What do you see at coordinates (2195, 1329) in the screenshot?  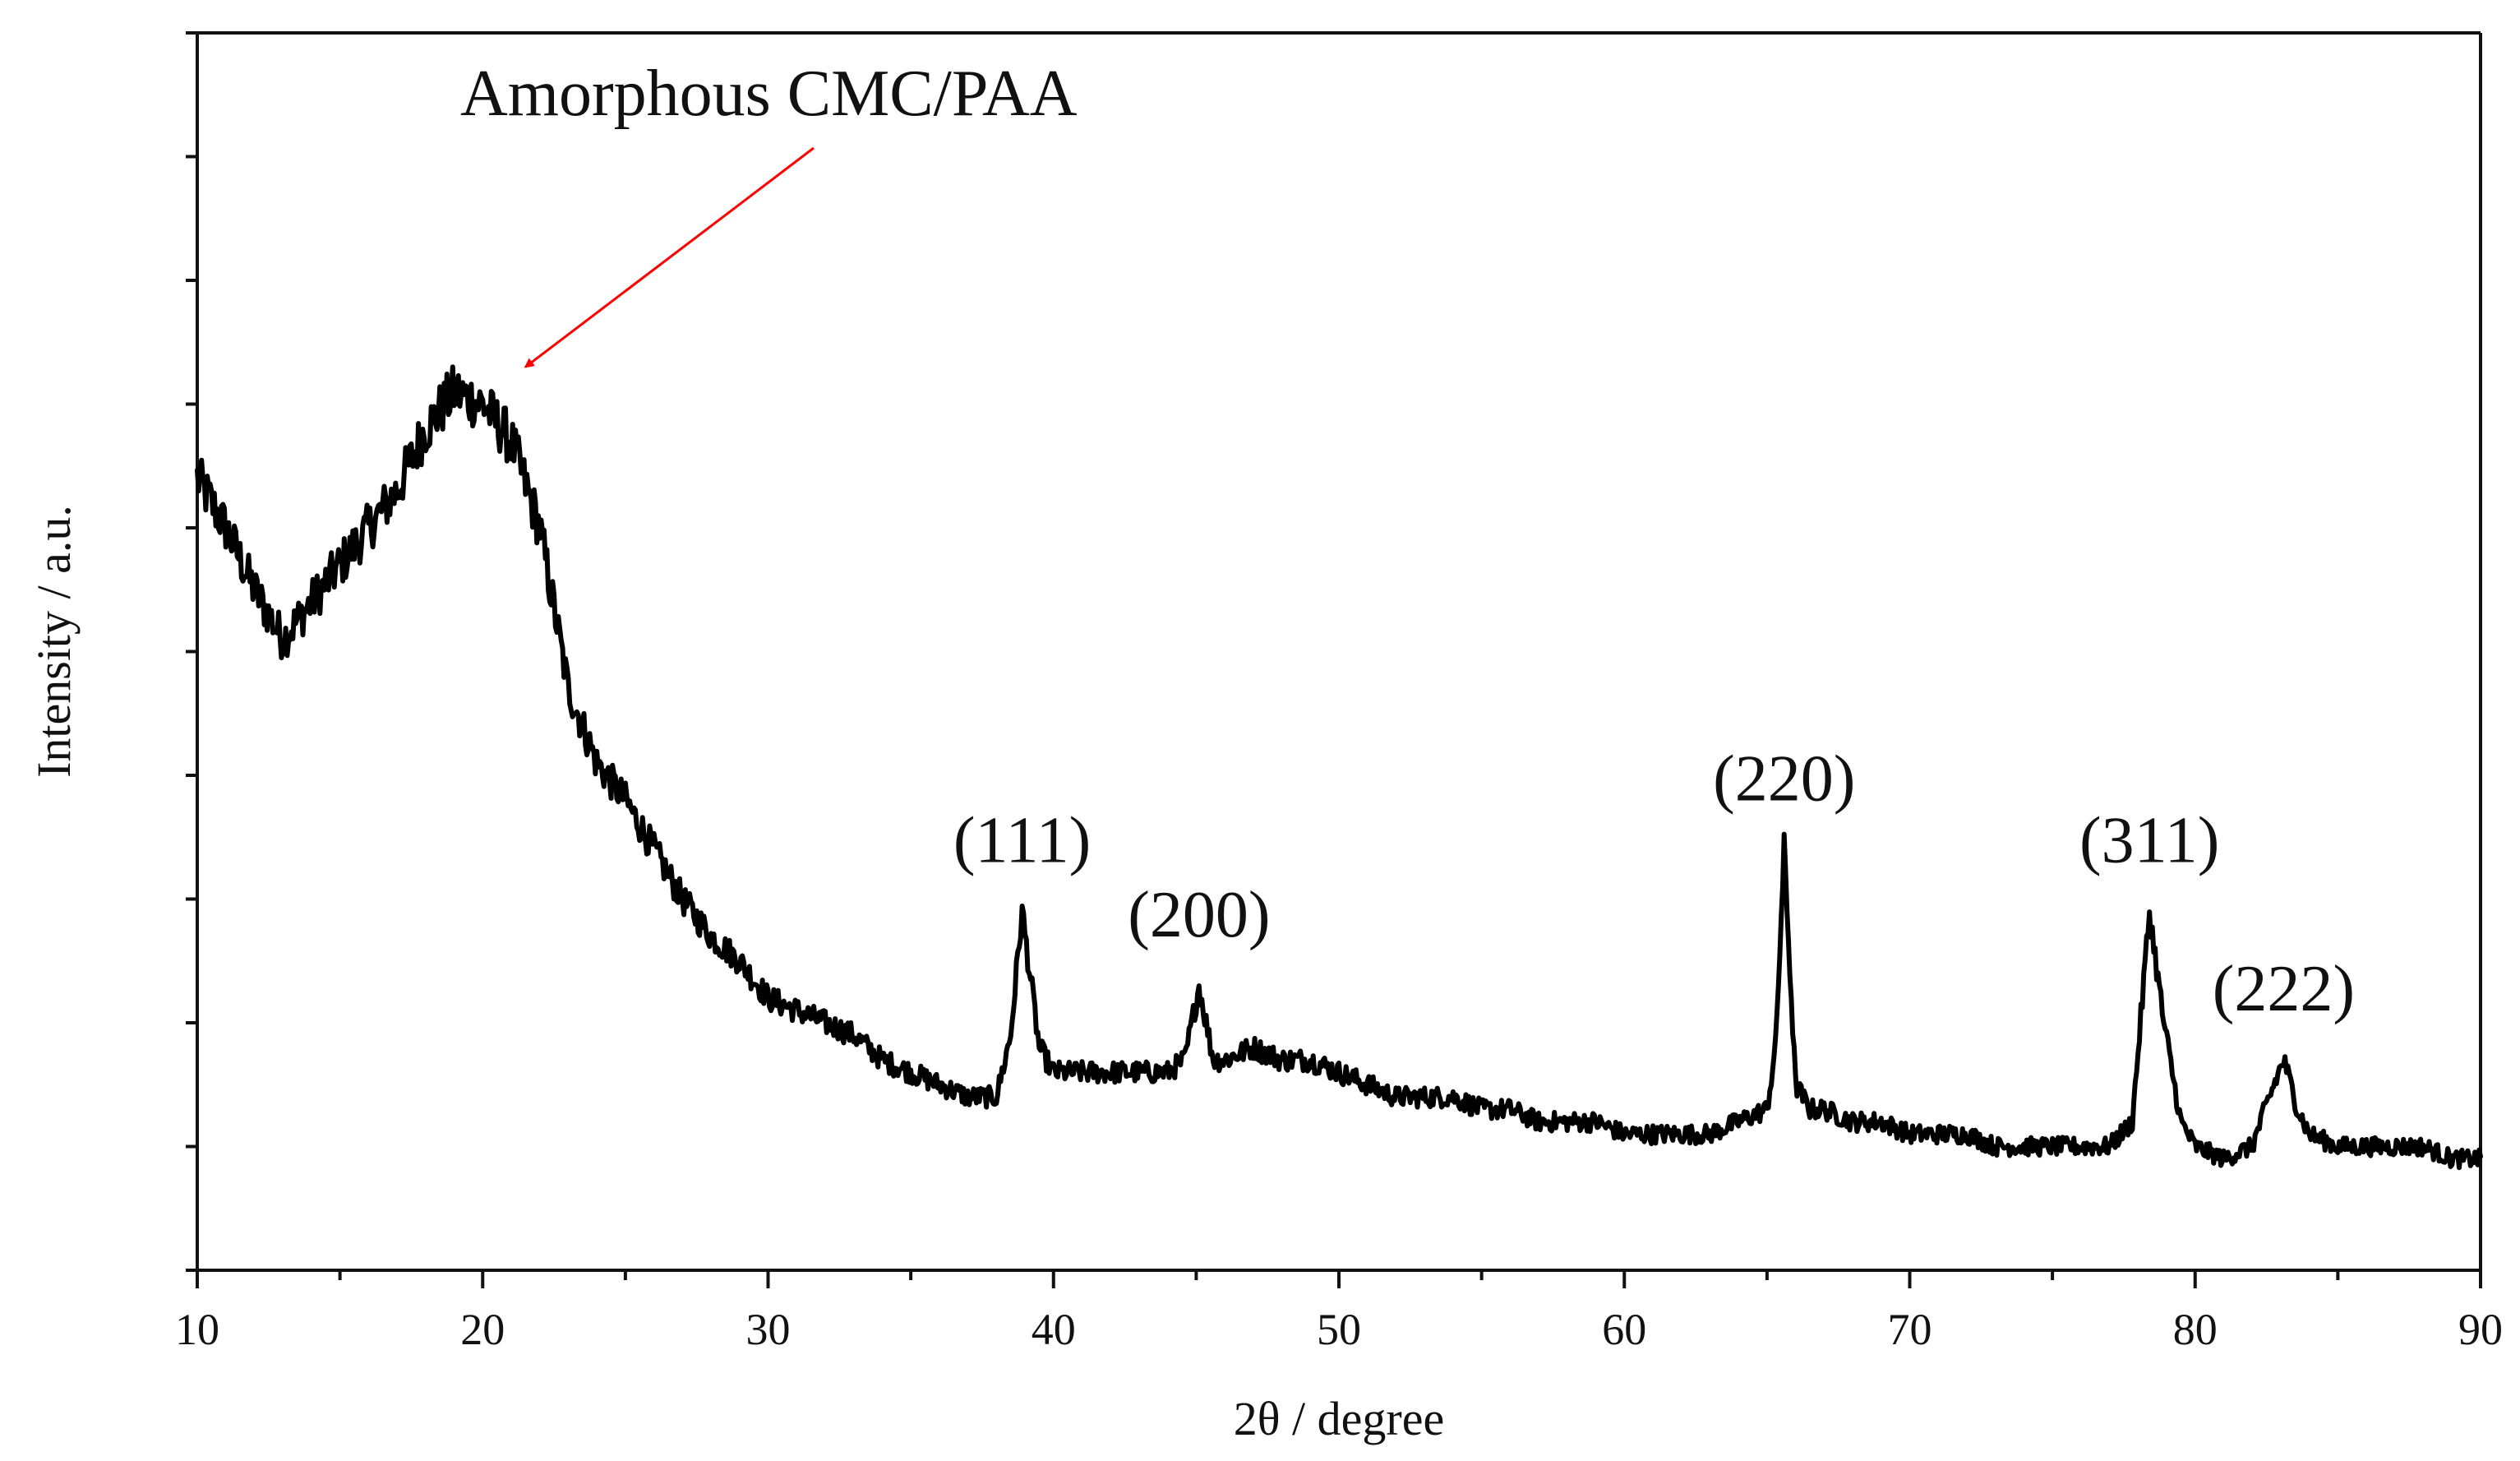 I see `x-tick-label-80: 80` at bounding box center [2195, 1329].